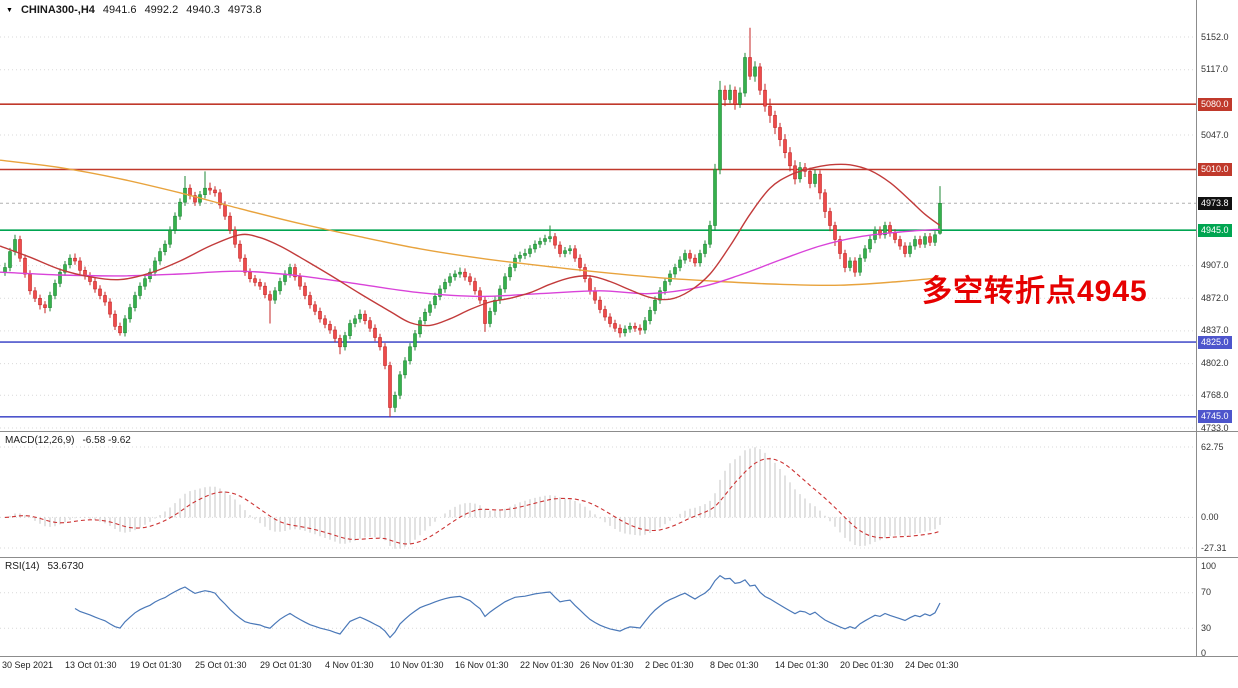 The width and height of the screenshot is (1238, 688). Describe the element at coordinates (1210, 516) in the screenshot. I see `macd-axis-label: 0.00` at that location.